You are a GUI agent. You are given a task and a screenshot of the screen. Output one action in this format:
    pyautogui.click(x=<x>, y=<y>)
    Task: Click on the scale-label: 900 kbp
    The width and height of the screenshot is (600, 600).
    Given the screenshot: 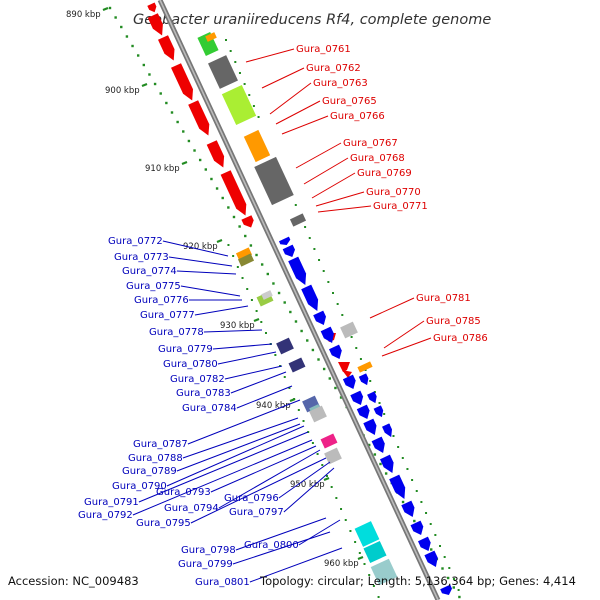 What is the action you would take?
    pyautogui.click(x=122, y=91)
    